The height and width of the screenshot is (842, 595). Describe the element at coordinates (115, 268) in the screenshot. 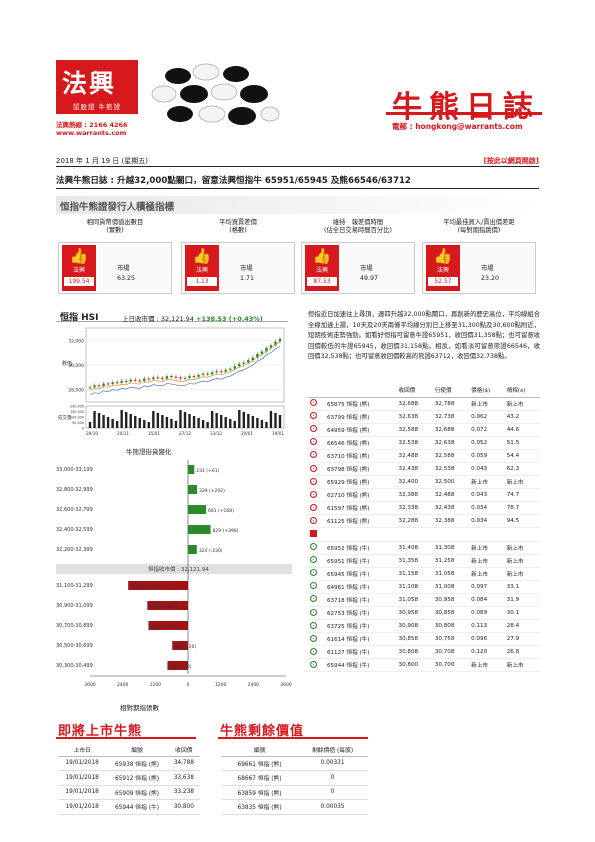

I see `indicator-box: 👍 法興 199.54 市場 63.25` at that location.